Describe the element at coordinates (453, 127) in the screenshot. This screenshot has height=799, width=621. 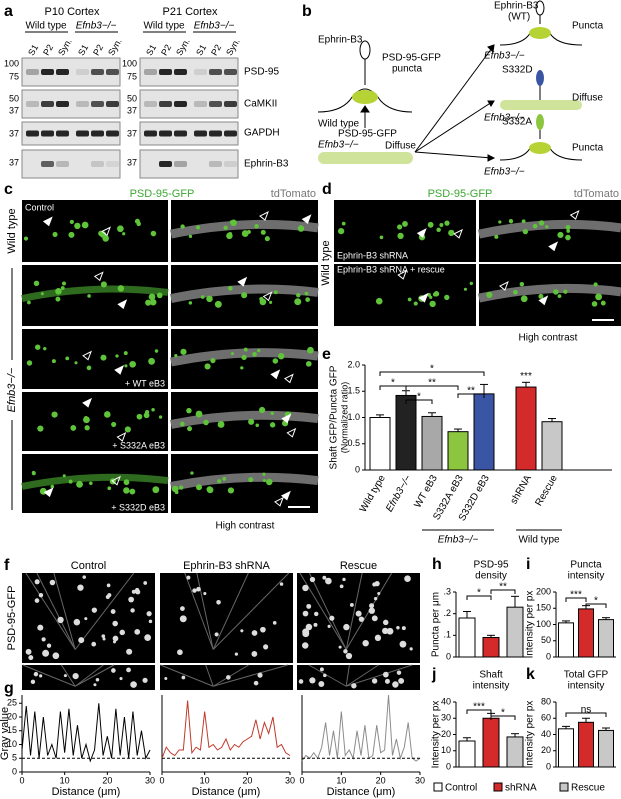
I see `arrow` at that location.